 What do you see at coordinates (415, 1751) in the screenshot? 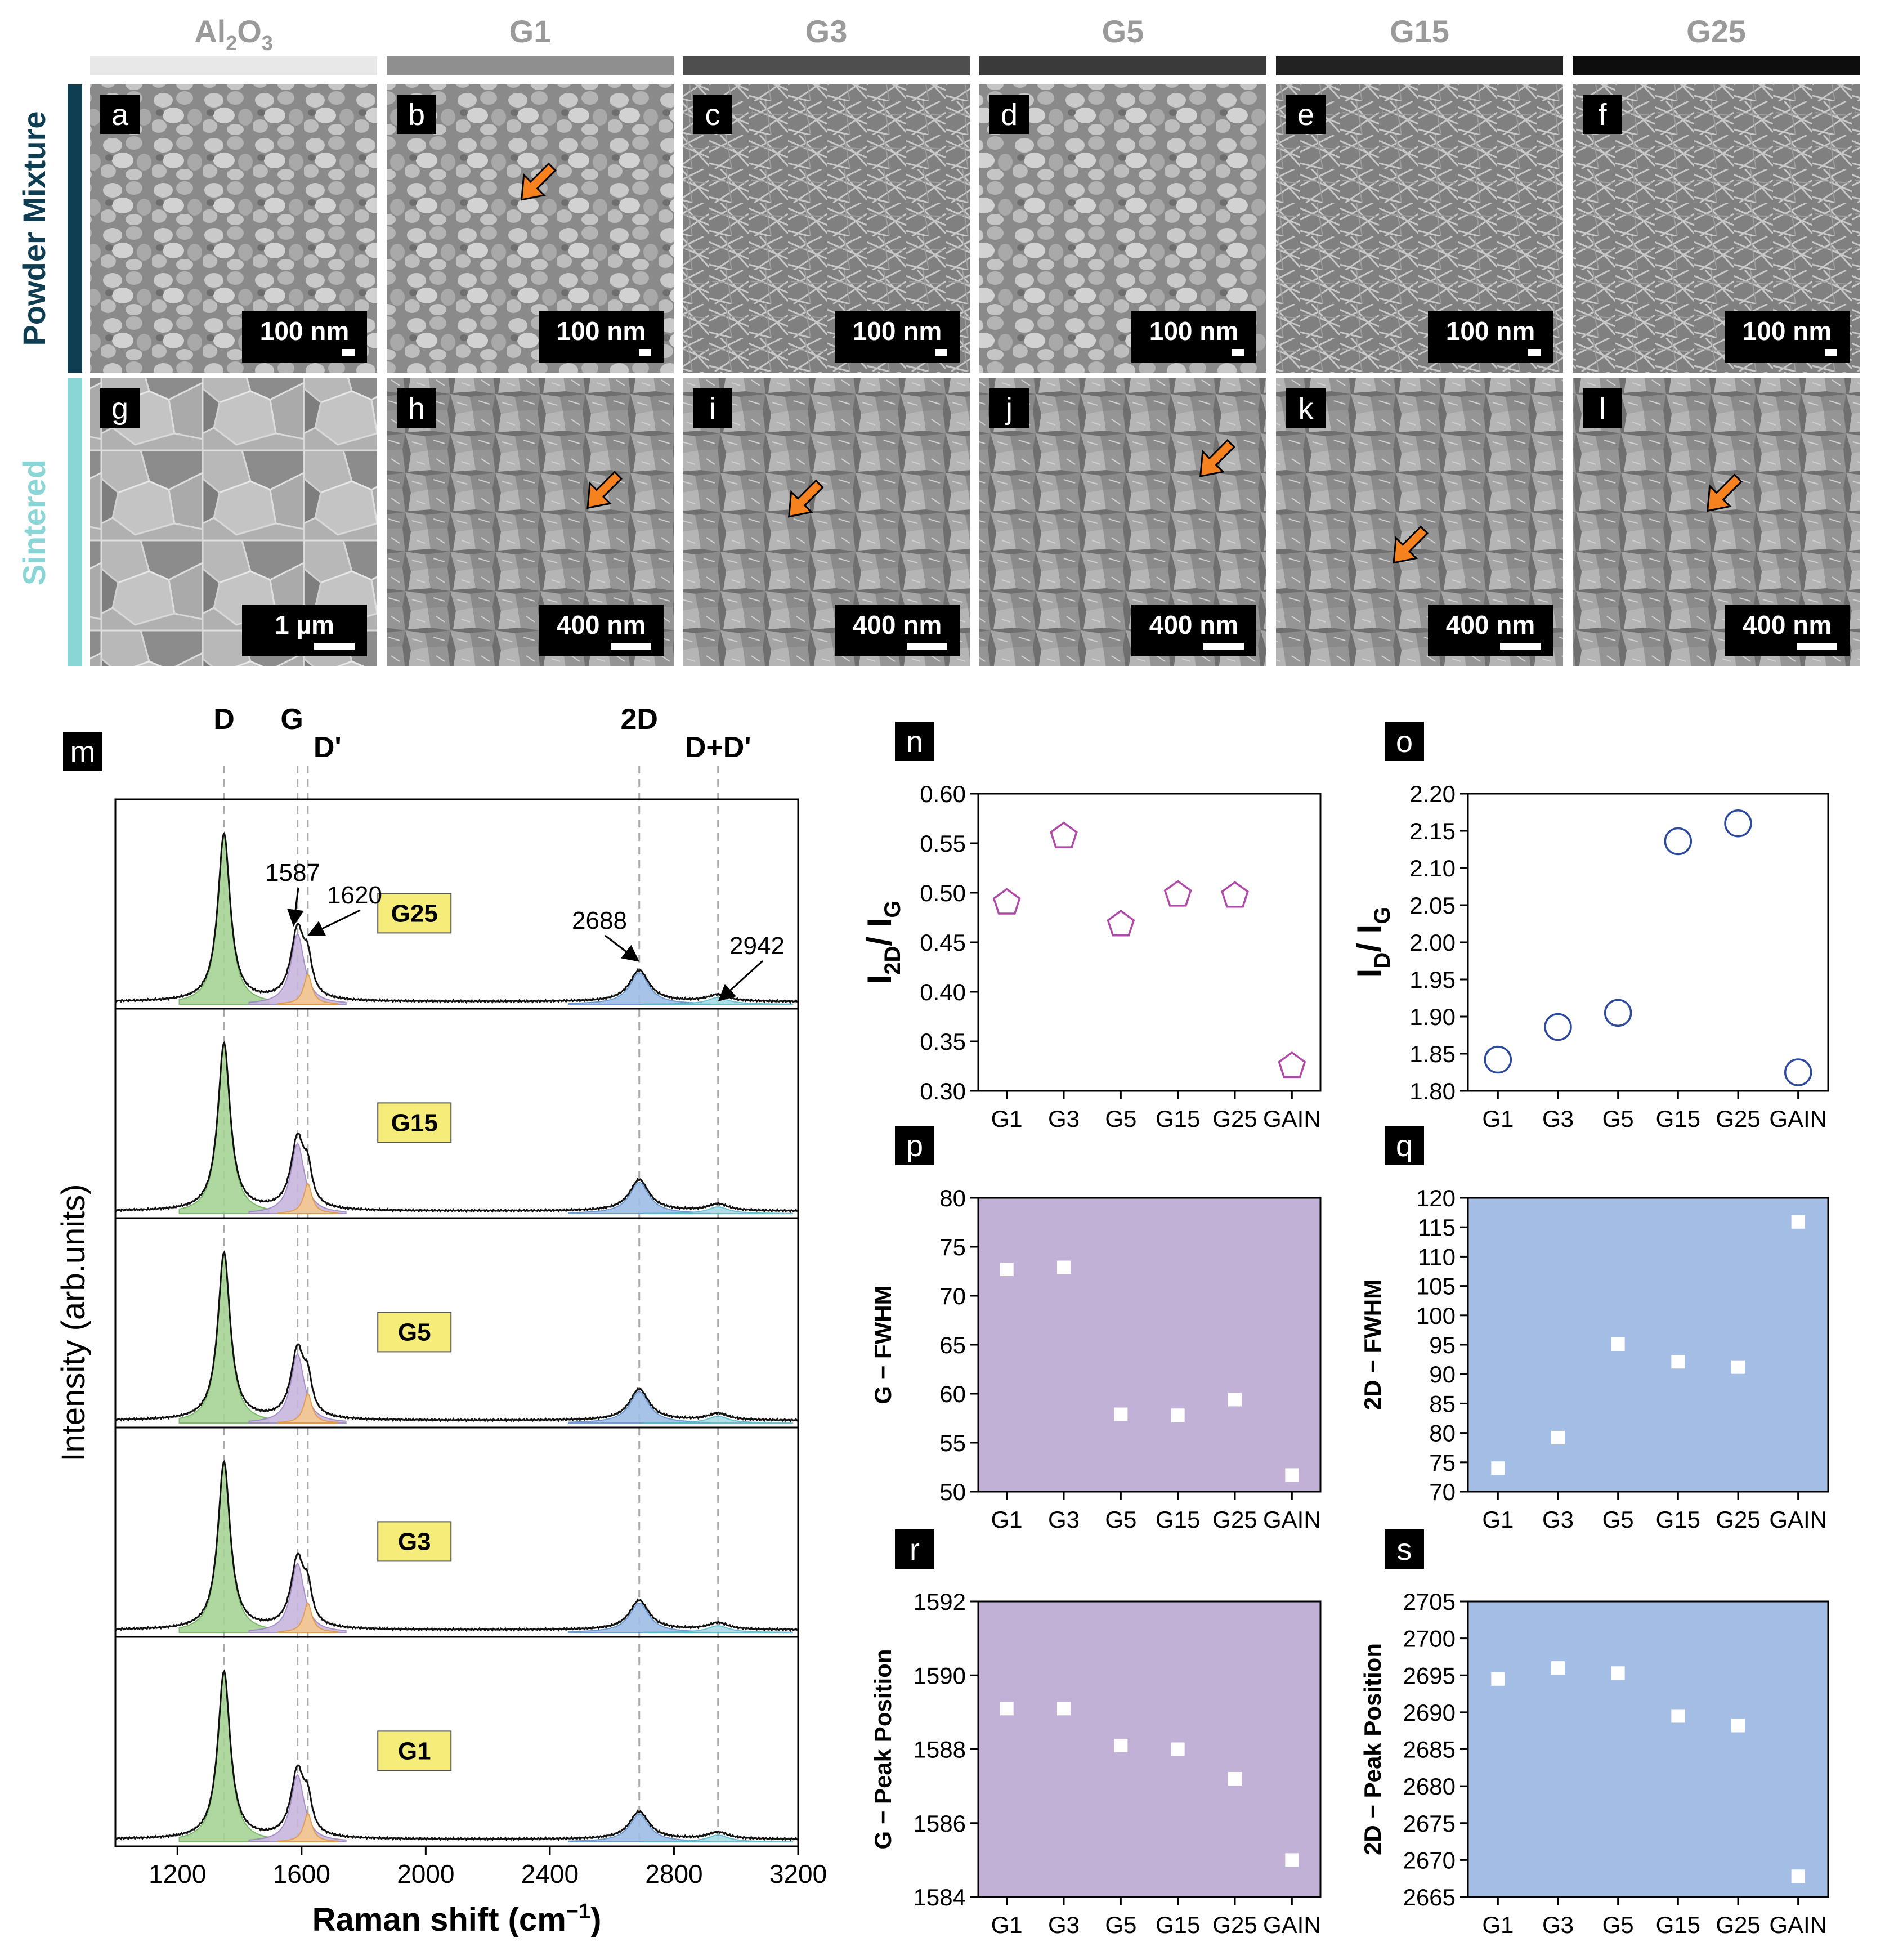
I see `sample-label: G1` at bounding box center [415, 1751].